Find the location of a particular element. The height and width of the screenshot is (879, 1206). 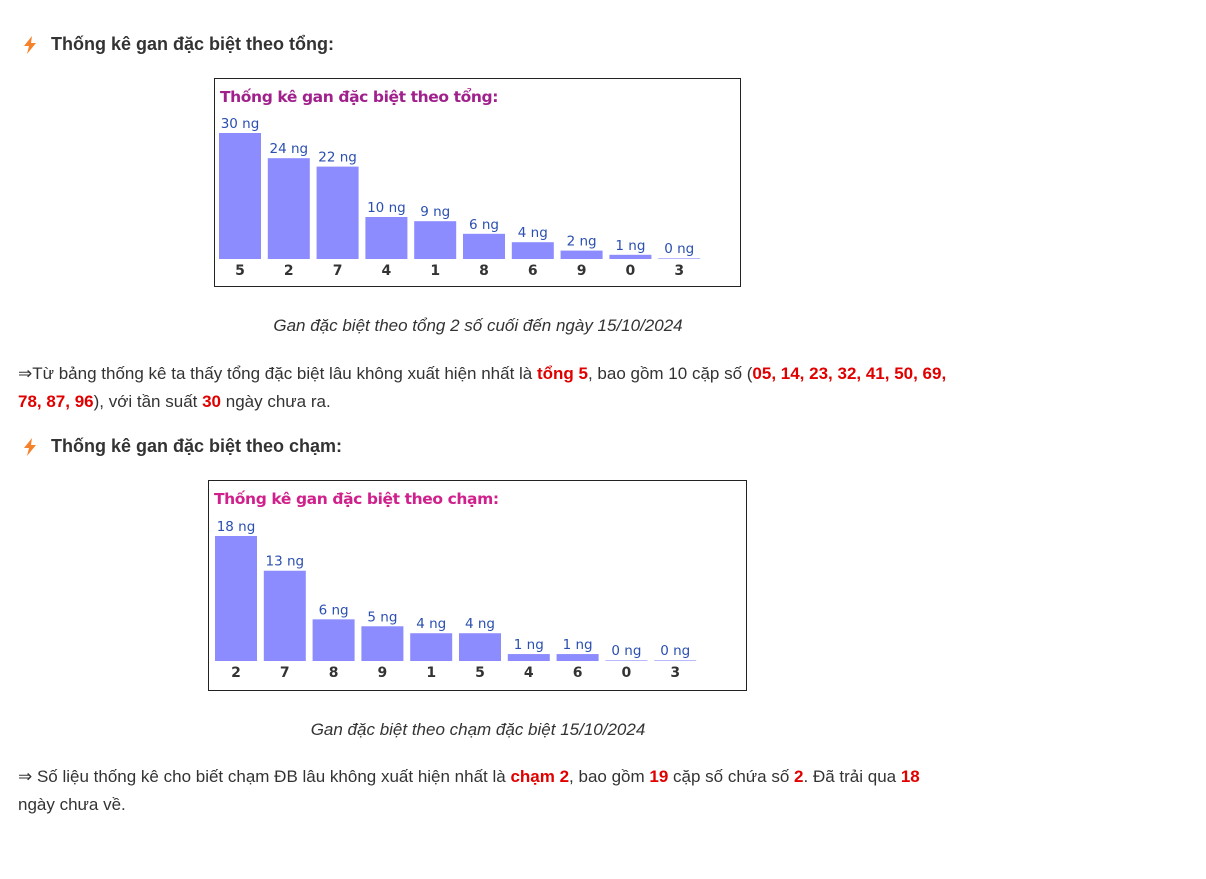

chart-title: Thống kê gan đặc biệt theo chạm: is located at coordinates (356, 499).